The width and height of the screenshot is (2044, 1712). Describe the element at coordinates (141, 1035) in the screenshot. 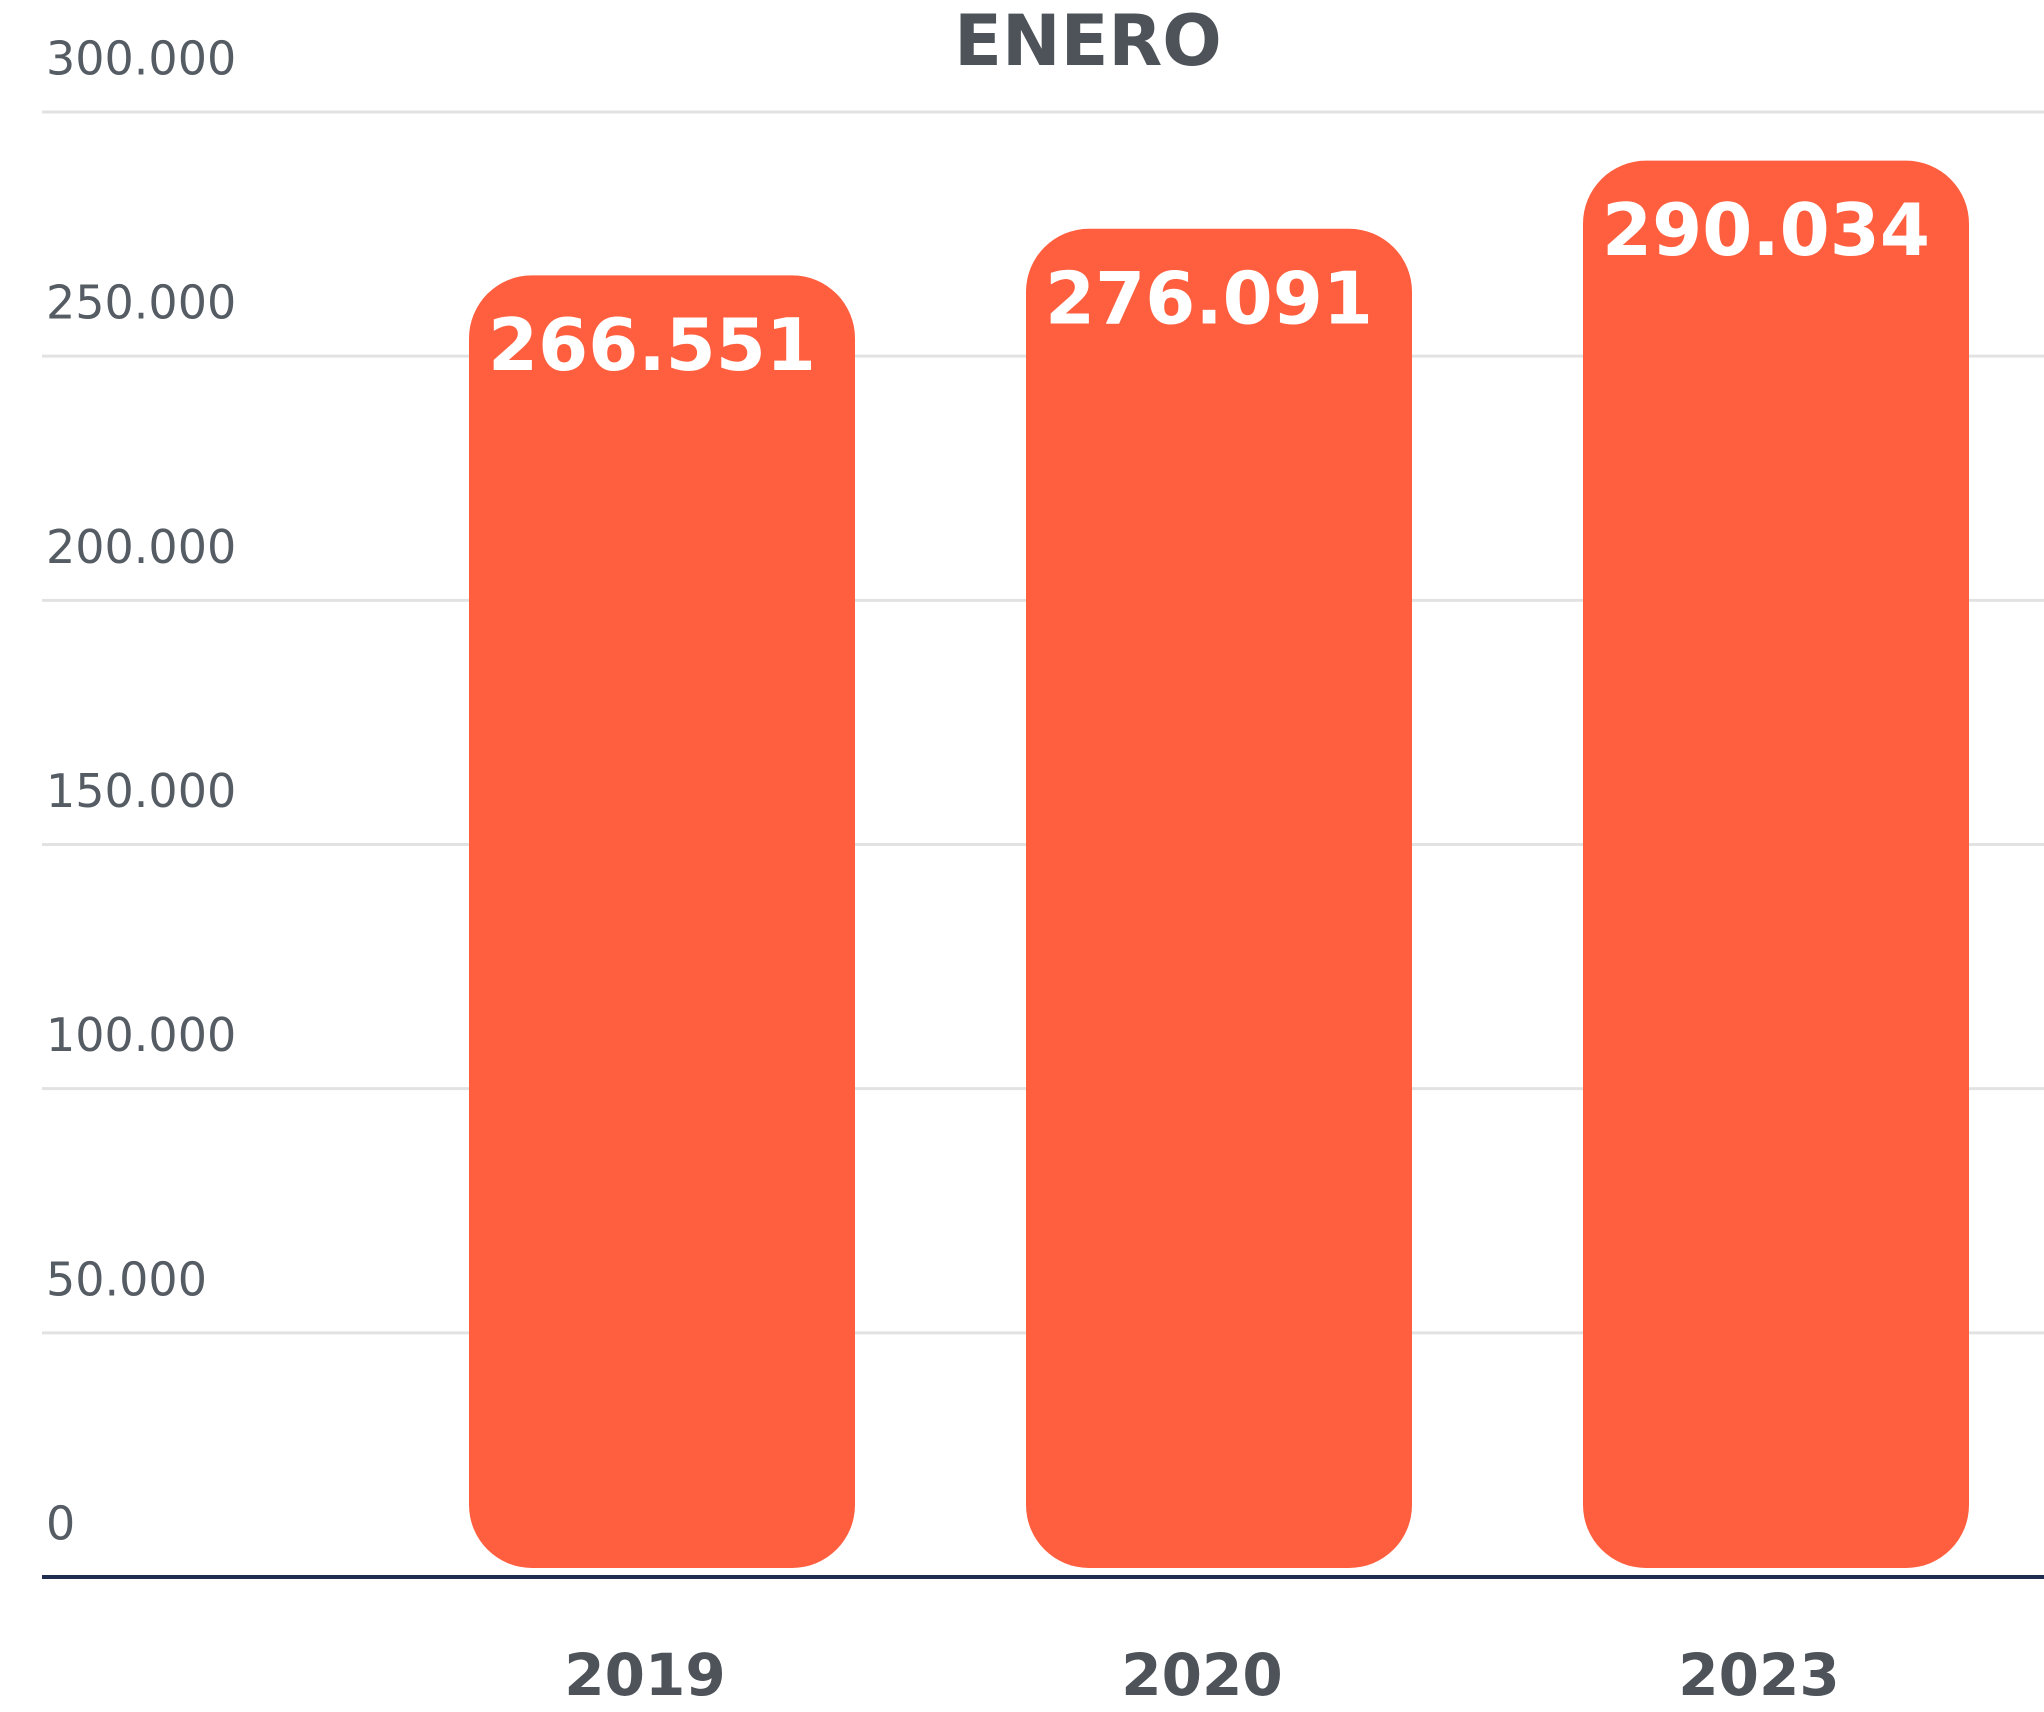

I see `y-tick-label: 100.000` at that location.